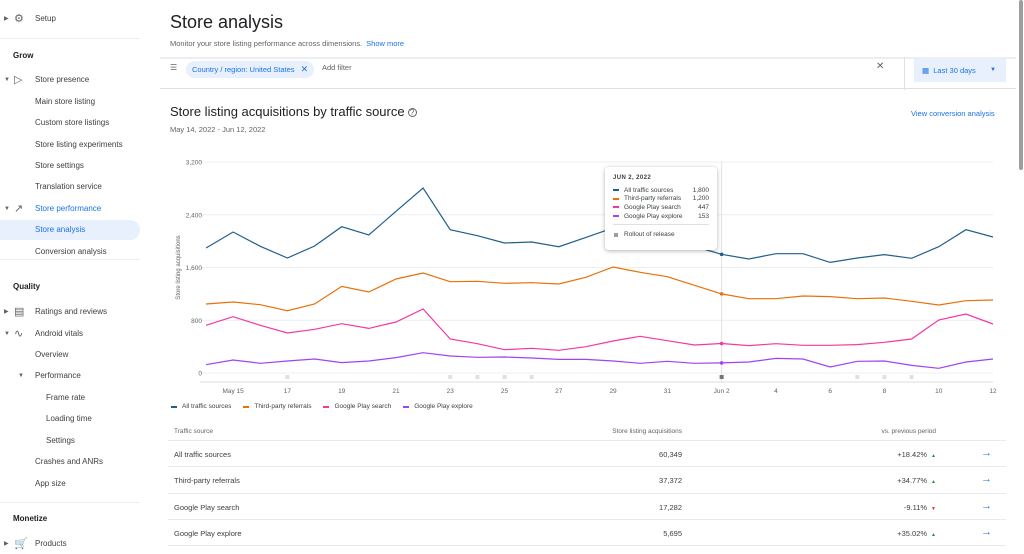 The image size is (1024, 554). I want to click on sidebar-item-store-presence: ▼ ▷ Store presence, so click(75, 80).